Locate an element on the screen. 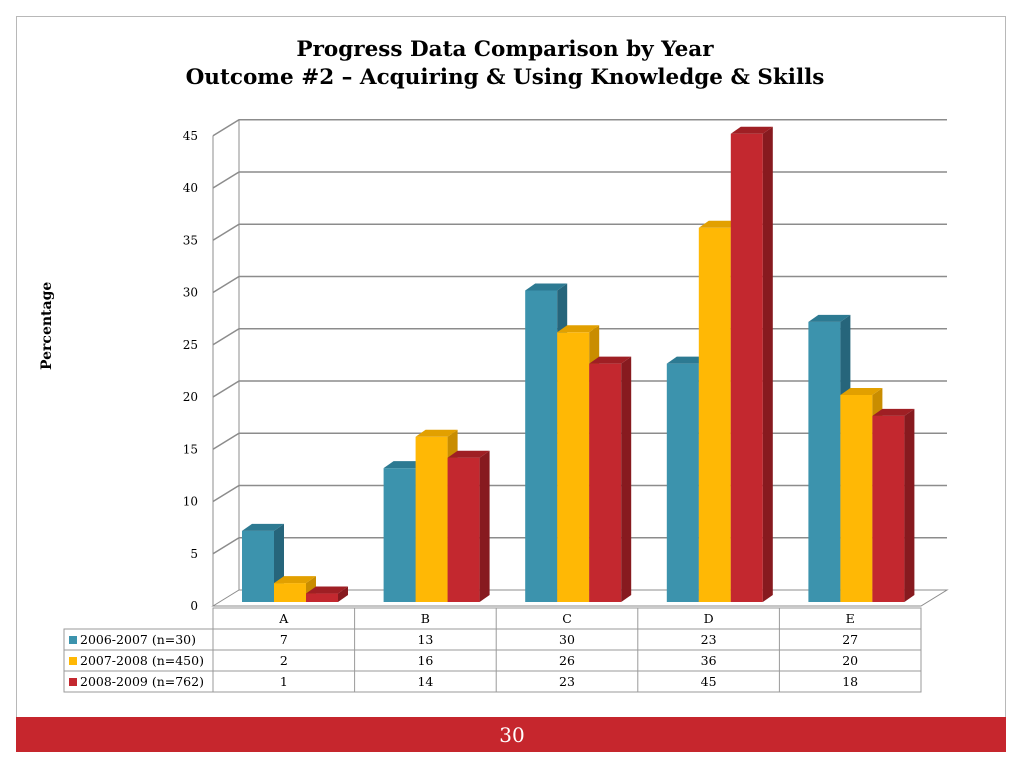  y-tick-label: 10 is located at coordinates (190, 502).